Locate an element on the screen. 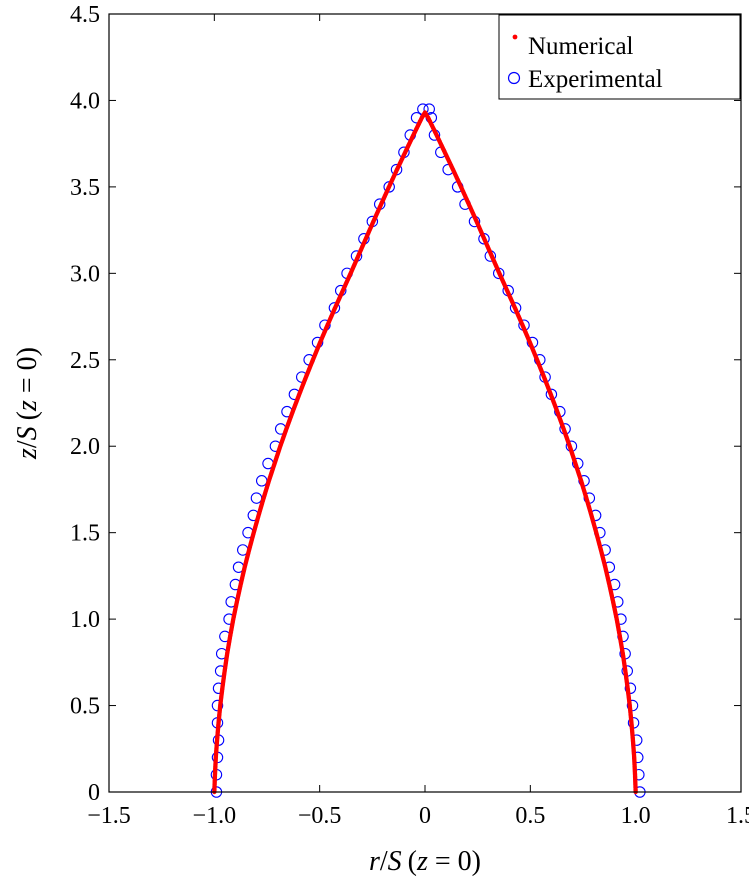  x-tick-label: 1.5 is located at coordinates (737, 816).